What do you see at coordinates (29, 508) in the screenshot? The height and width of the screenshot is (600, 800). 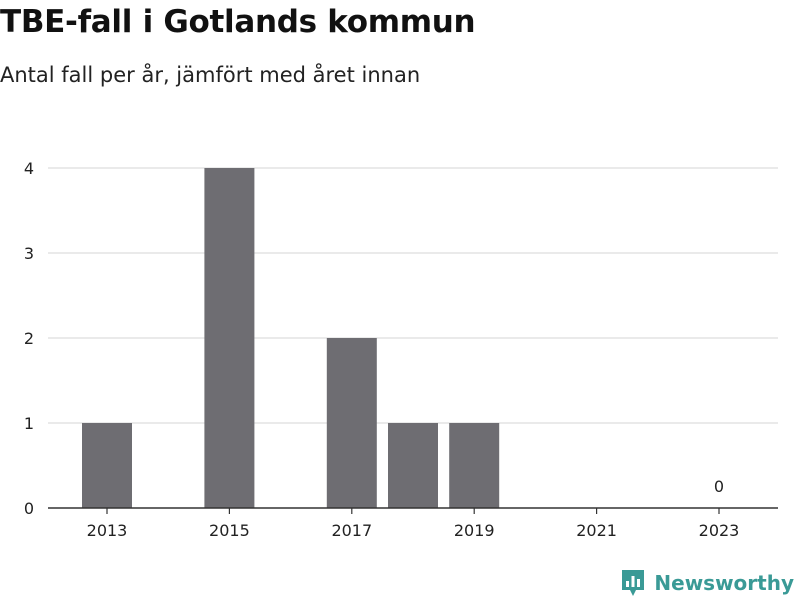 I see `y-tick-label: 0` at bounding box center [29, 508].